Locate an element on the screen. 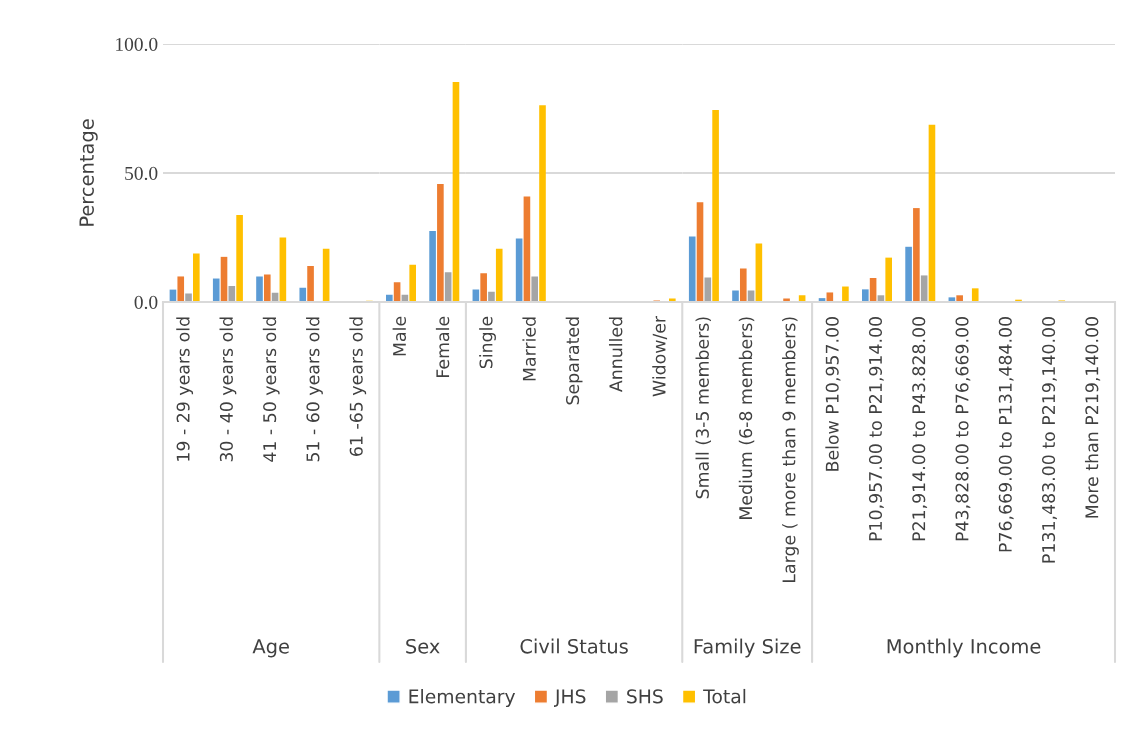 The image size is (1134, 729). x-tick-label: 19 - 29 years old is located at coordinates (185, 389).